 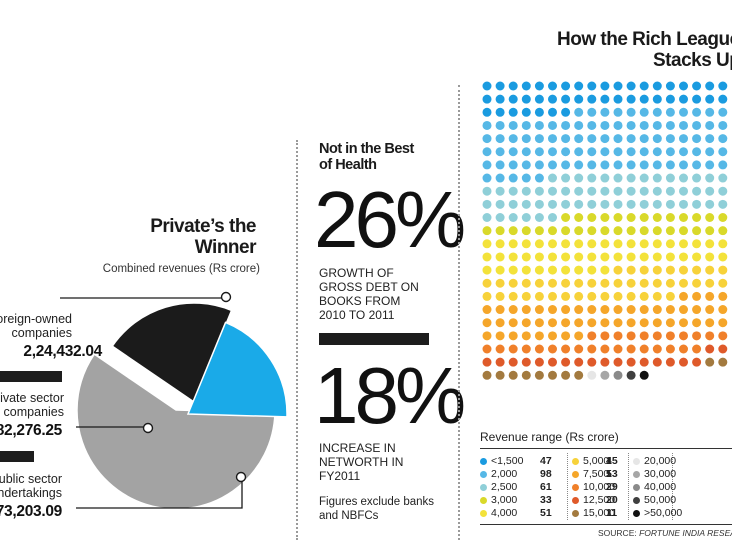 What do you see at coordinates (660, 500) in the screenshot?
I see `legend-range-label: 50,000` at bounding box center [660, 500].